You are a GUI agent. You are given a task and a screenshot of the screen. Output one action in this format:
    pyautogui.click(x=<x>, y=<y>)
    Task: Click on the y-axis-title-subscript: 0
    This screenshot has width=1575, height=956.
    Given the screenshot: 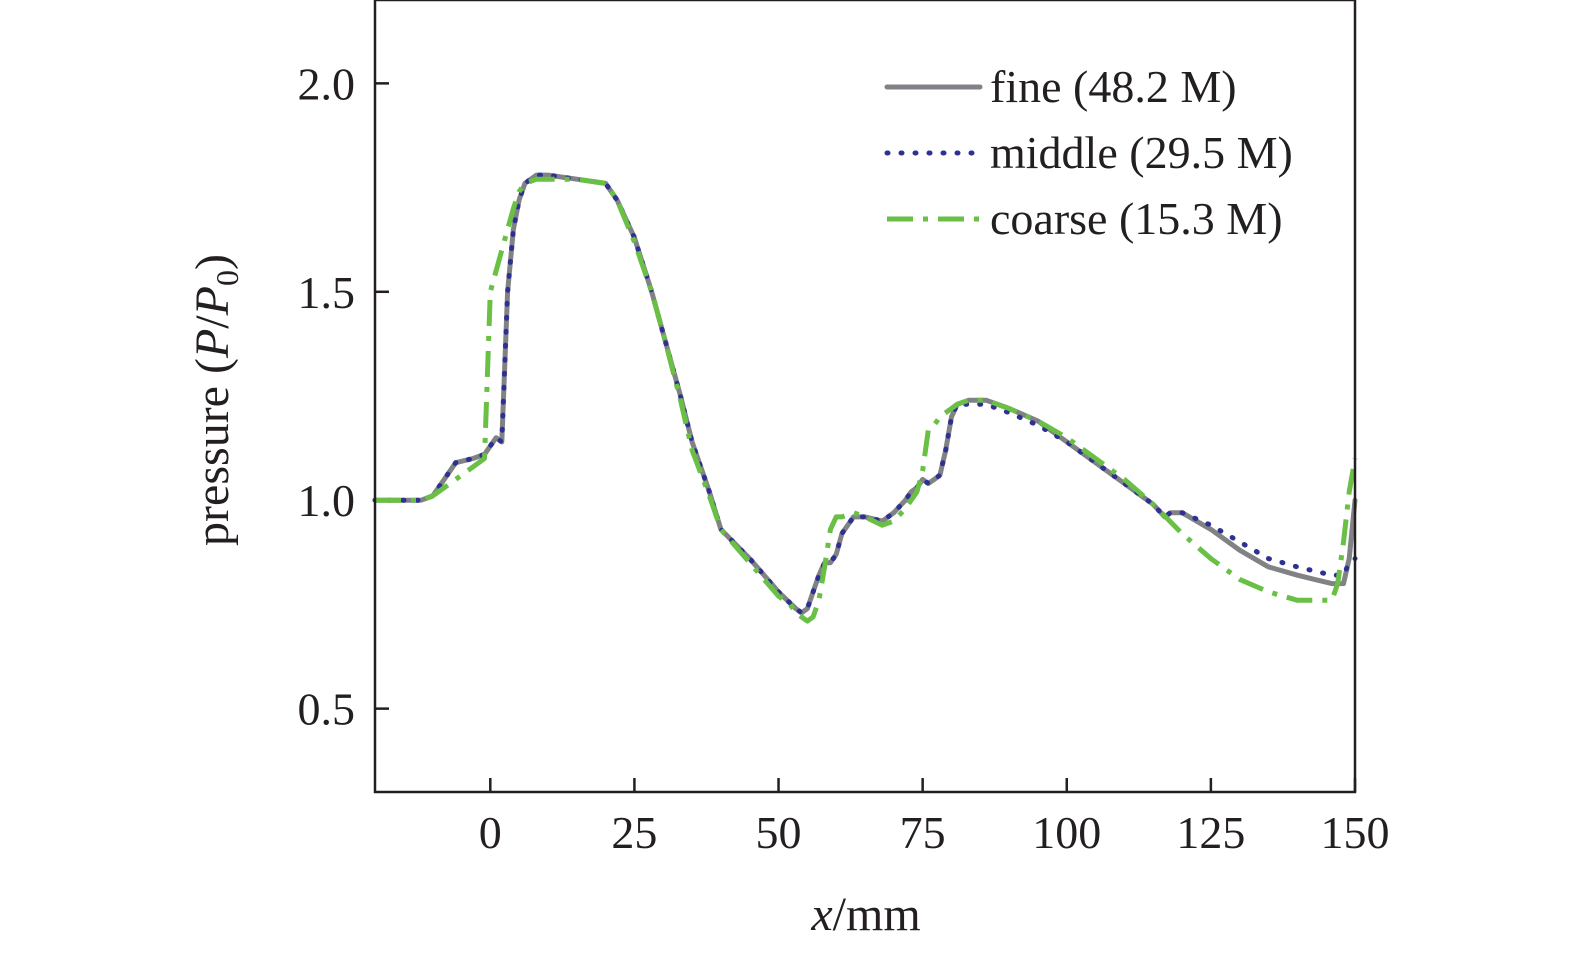 What is the action you would take?
    pyautogui.click(x=227, y=278)
    